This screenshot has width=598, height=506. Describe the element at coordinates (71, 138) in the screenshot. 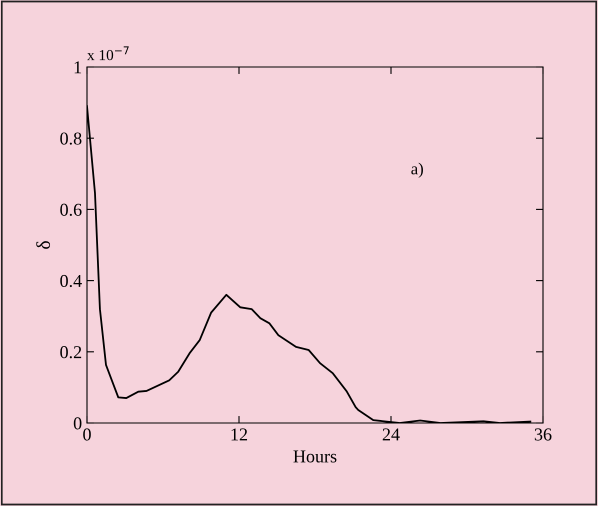

I see `y-tick-label: 0.8` at that location.